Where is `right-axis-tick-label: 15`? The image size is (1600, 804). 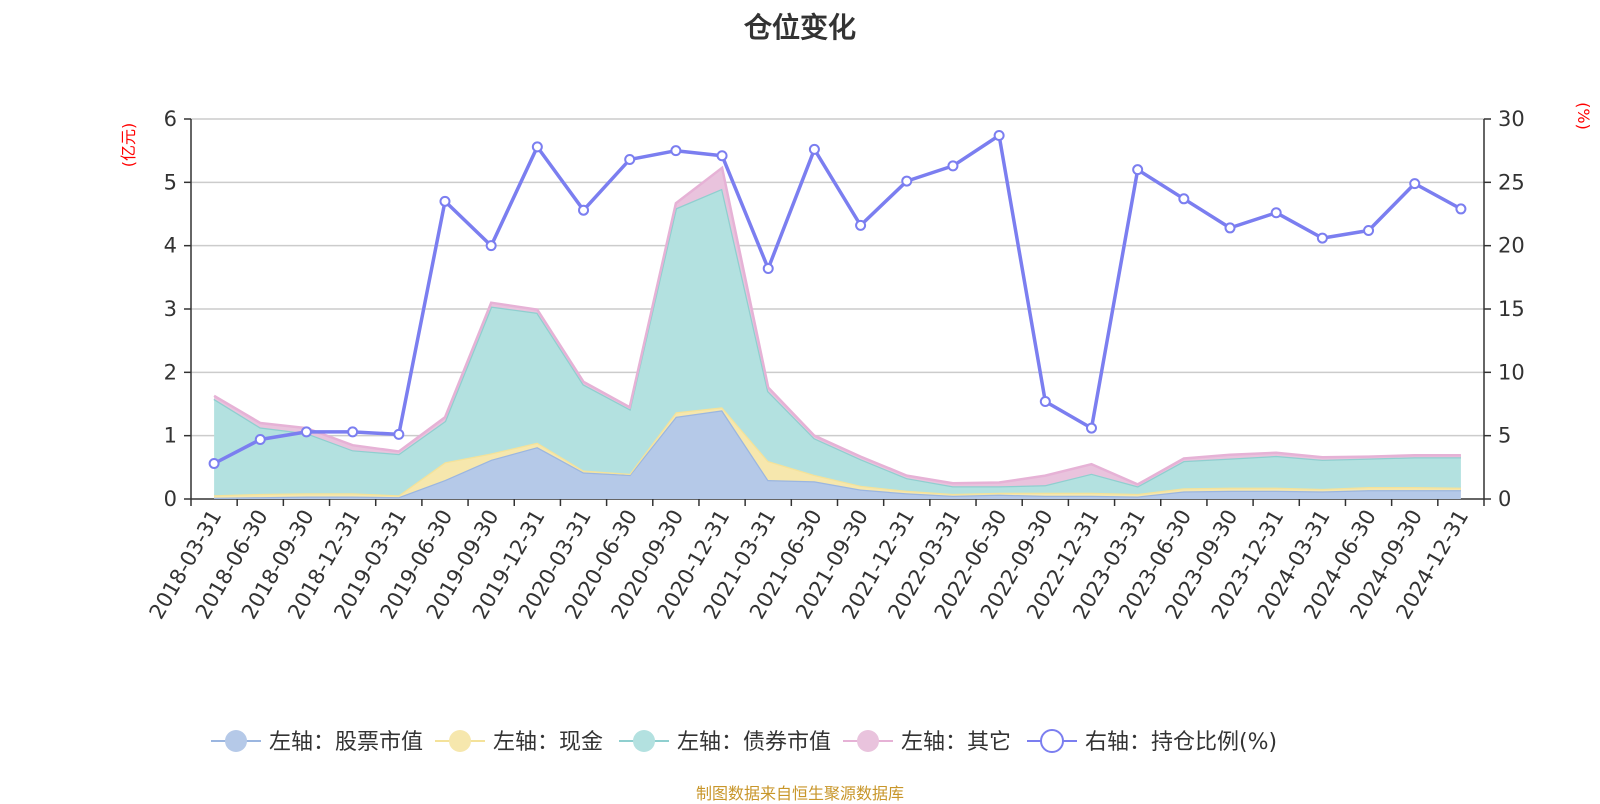 right-axis-tick-label: 15 is located at coordinates (1511, 309).